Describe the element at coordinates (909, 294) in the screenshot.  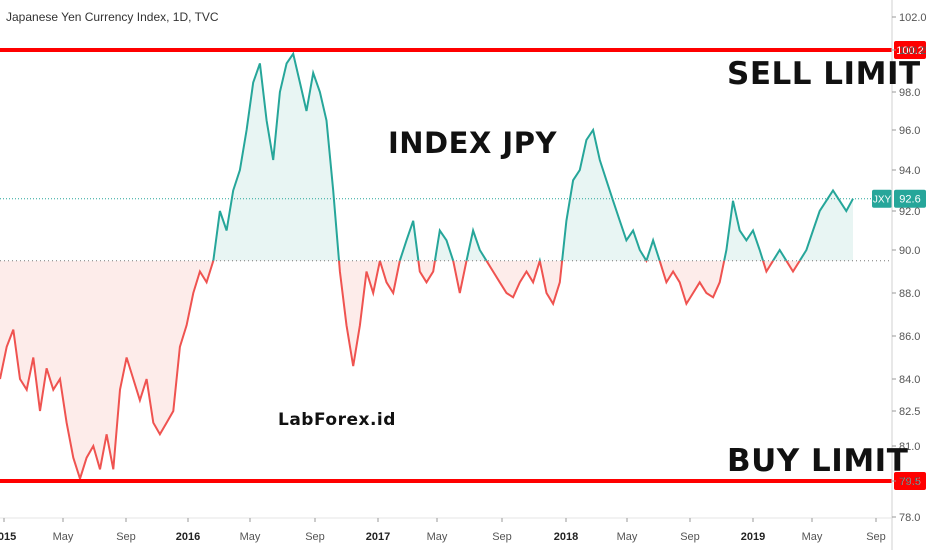
I see `y-tick-label: 88.0` at that location.